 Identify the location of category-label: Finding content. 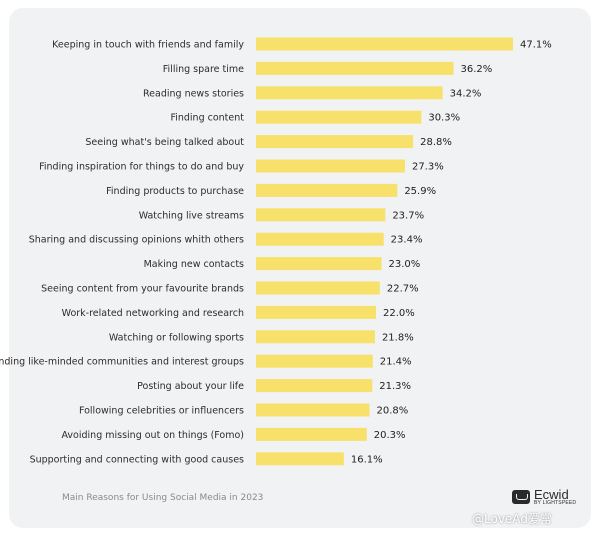
(207, 118).